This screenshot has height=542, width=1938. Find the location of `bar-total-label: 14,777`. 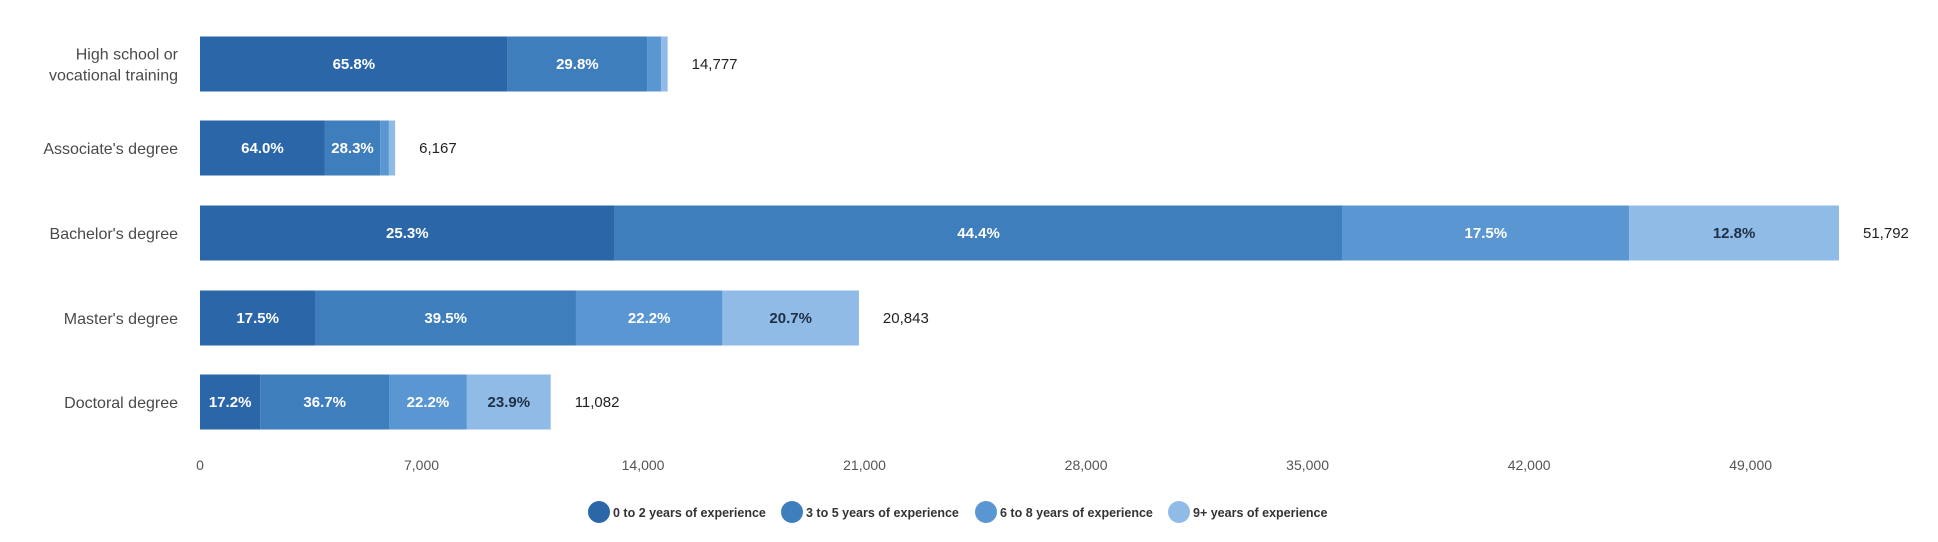

bar-total-label: 14,777 is located at coordinates (715, 64).